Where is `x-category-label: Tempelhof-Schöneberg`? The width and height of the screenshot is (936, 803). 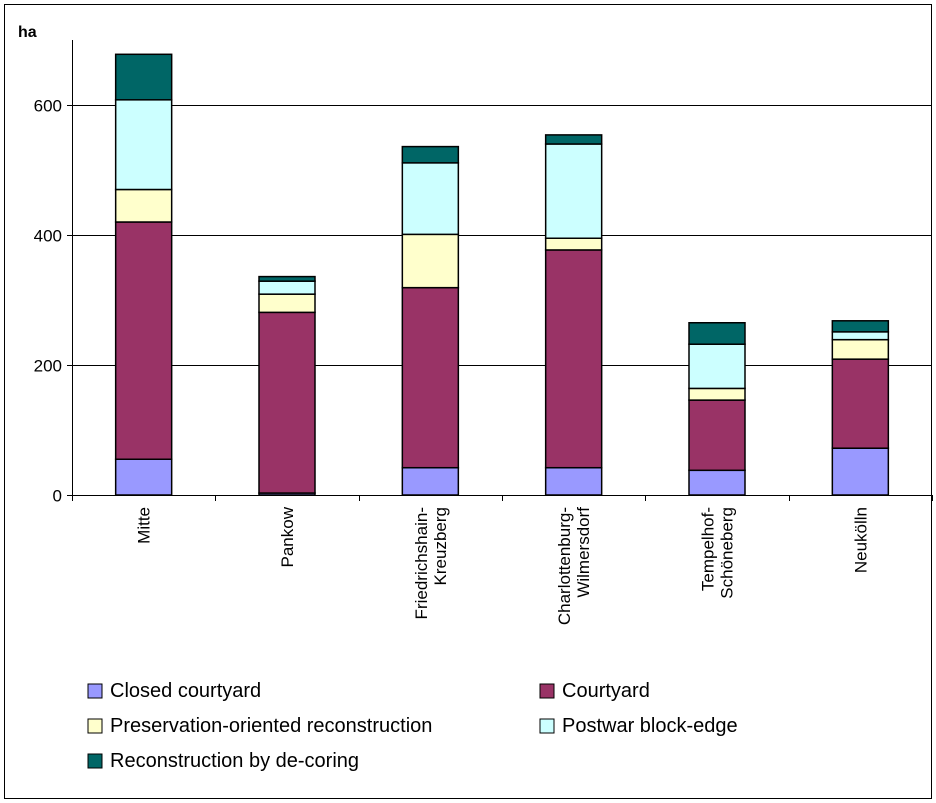 x-category-label: Tempelhof-Schöneberg is located at coordinates (718, 553).